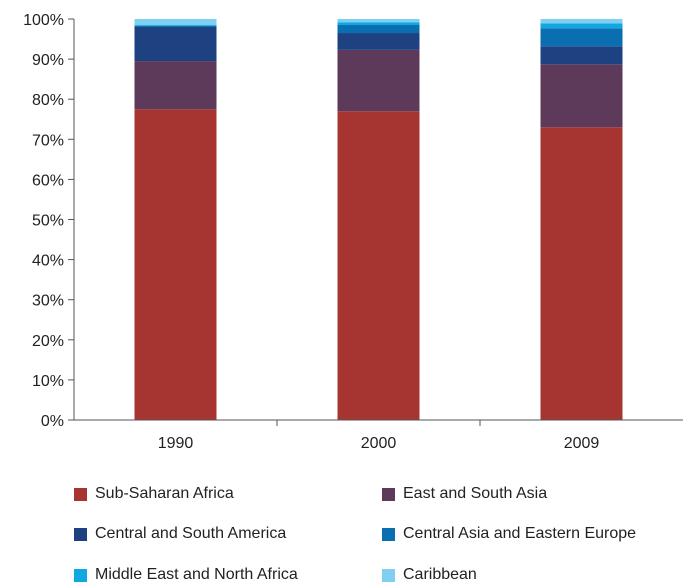 The height and width of the screenshot is (586, 683). What do you see at coordinates (581, 274) in the screenshot?
I see `bar-segment-sub-saharan-africa-2009` at bounding box center [581, 274].